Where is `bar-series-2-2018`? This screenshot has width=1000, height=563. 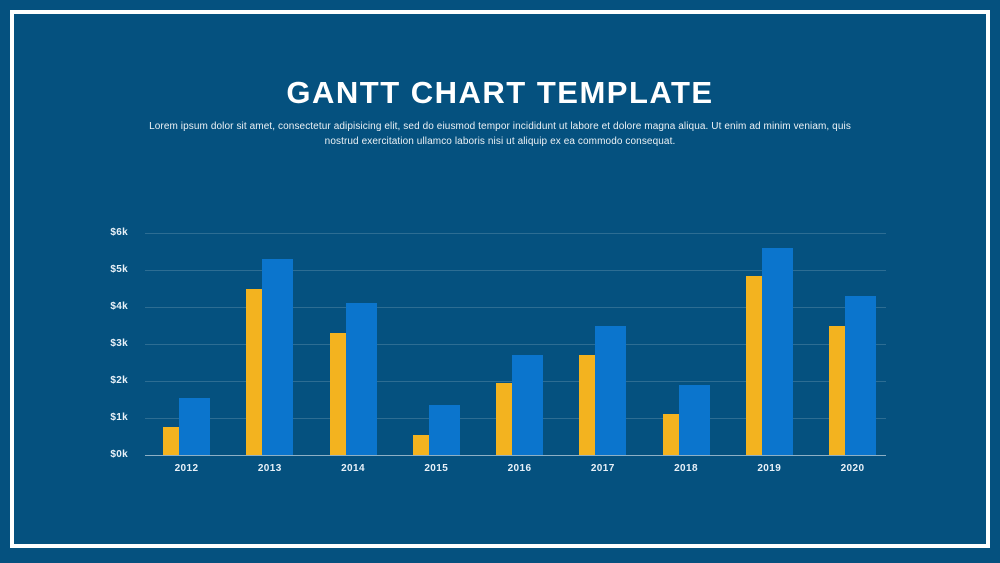
bar-series-2-2018 is located at coordinates (694, 419).